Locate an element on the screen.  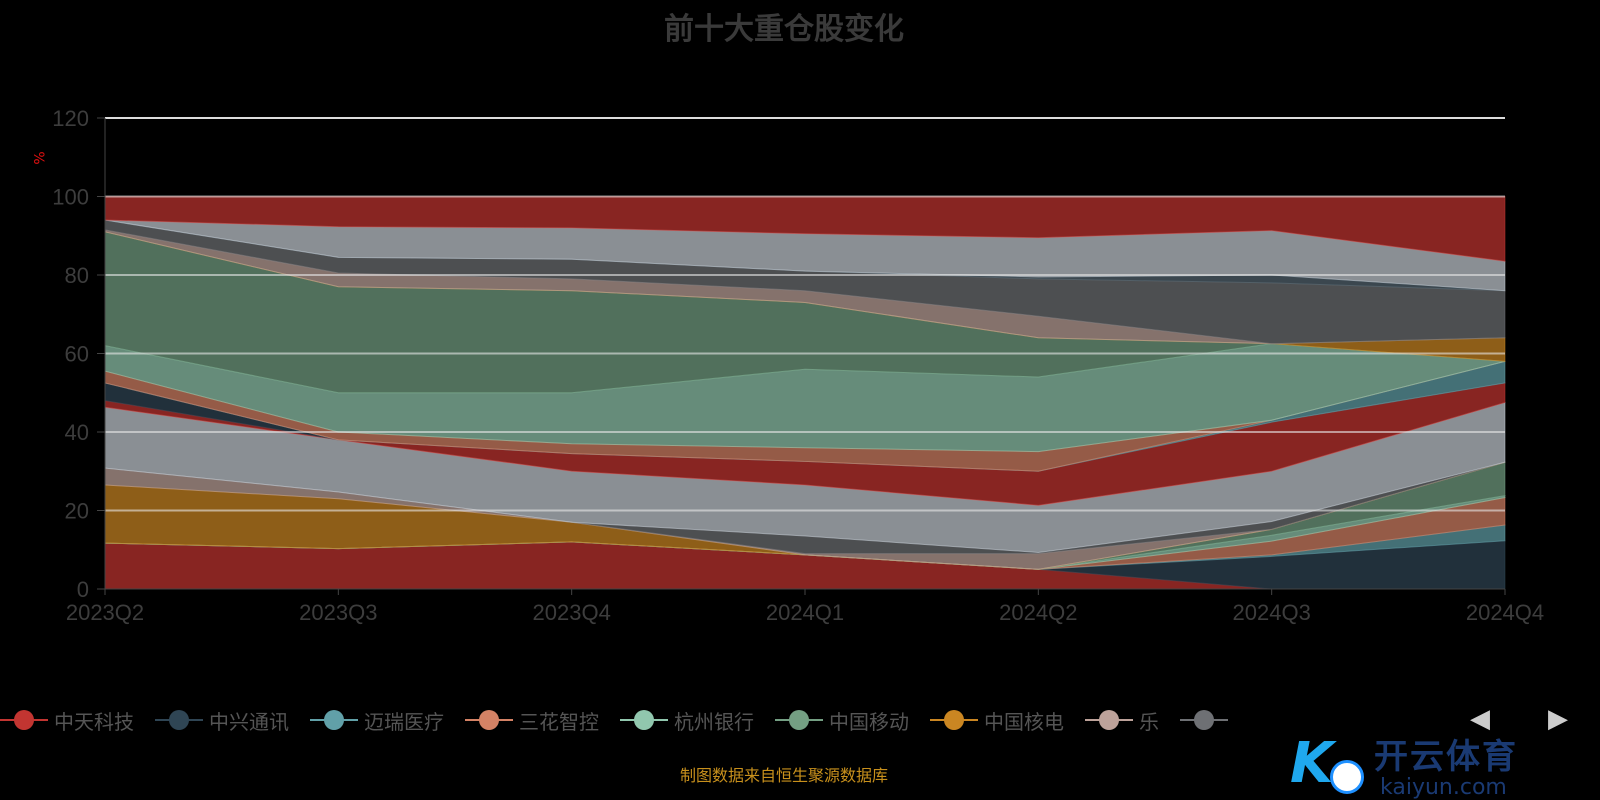
logo-en-text: kaiyun.com is located at coordinates (1443, 787).